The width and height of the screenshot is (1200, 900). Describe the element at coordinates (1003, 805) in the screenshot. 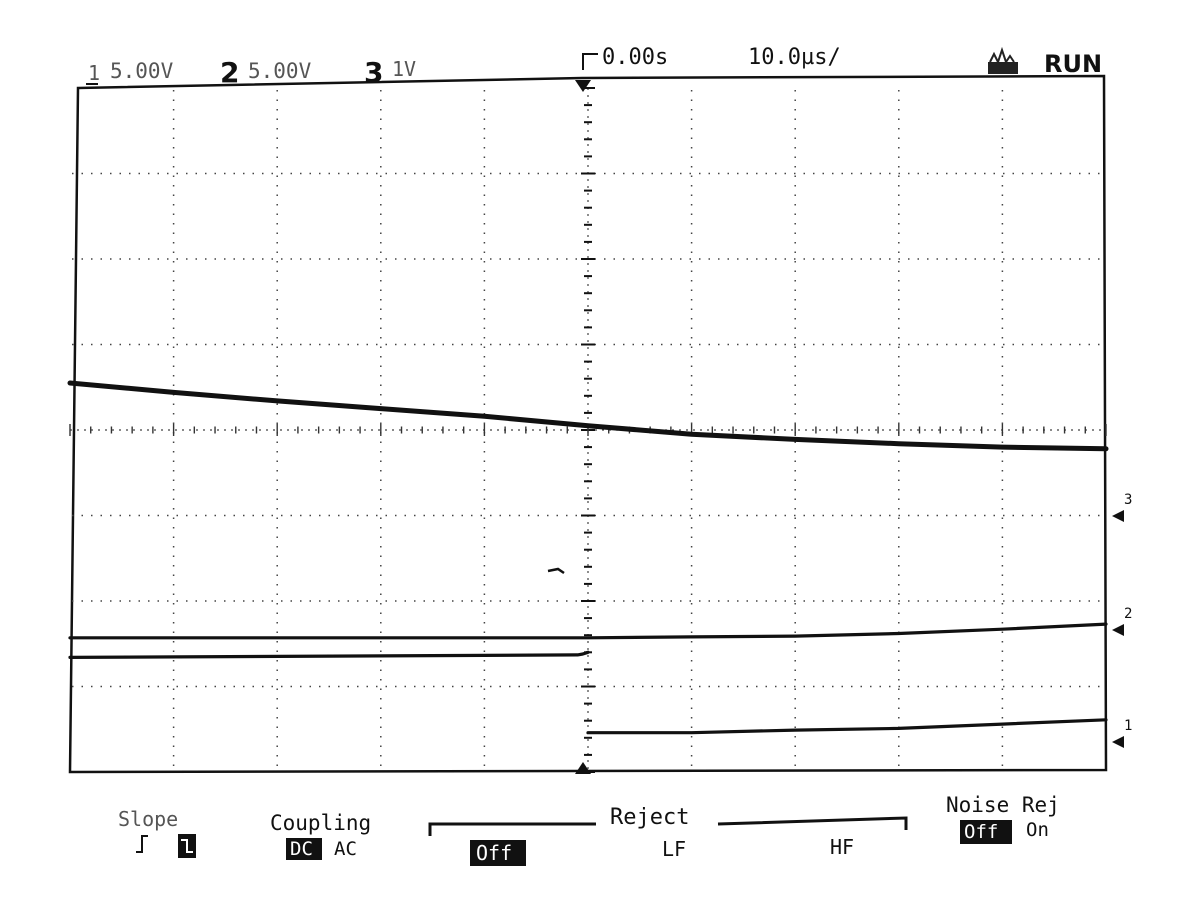

I see `noise-rej-label: Noise Rej` at that location.